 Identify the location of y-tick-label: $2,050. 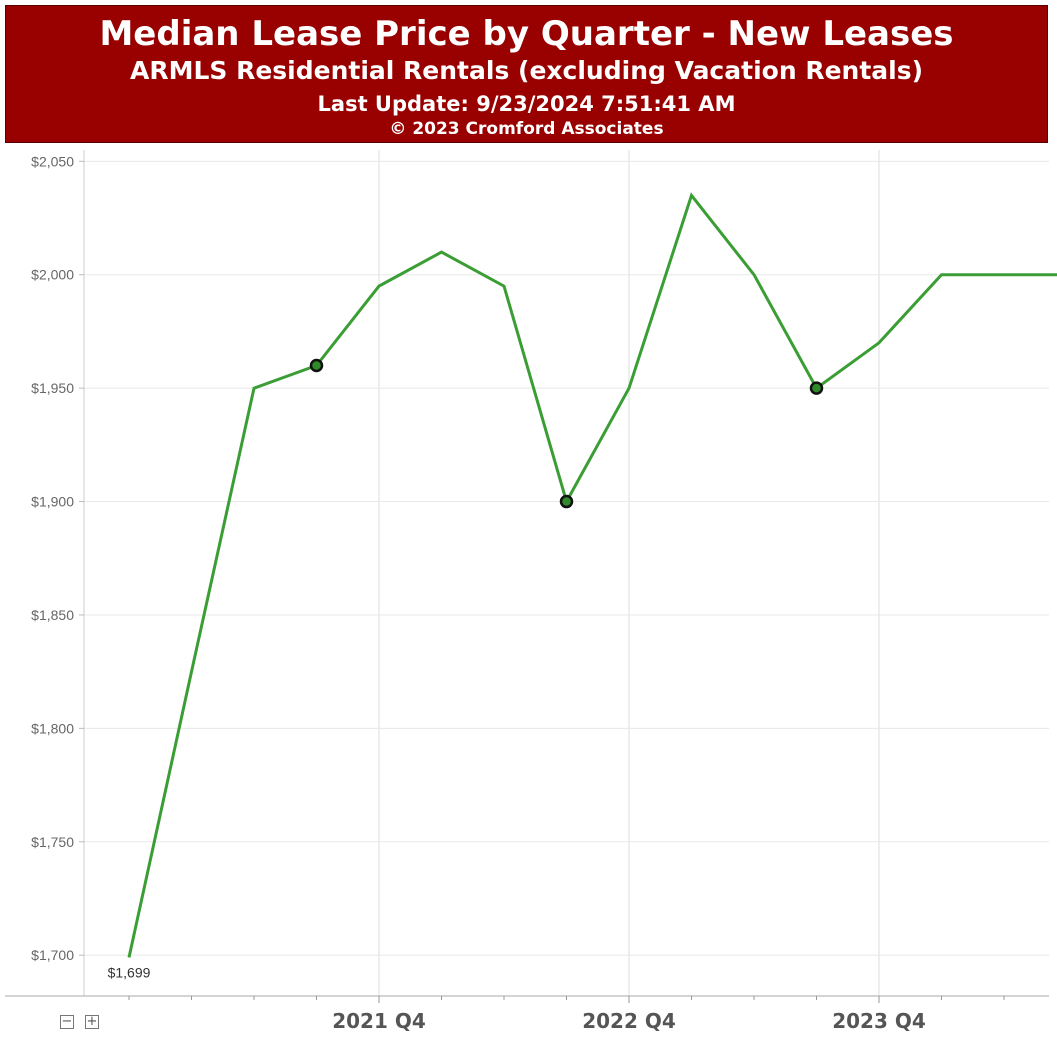
(52, 161).